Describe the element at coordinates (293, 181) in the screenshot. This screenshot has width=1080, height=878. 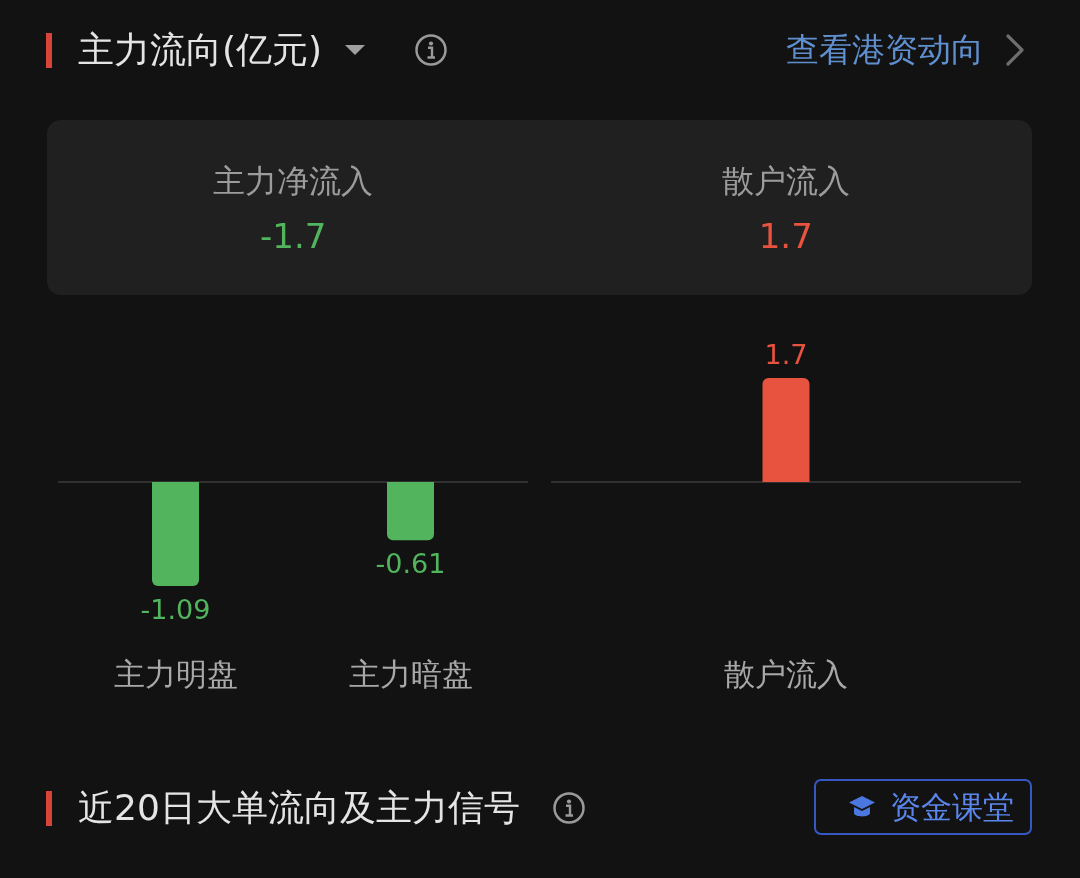
I see `category-label: 主力净流入` at that location.